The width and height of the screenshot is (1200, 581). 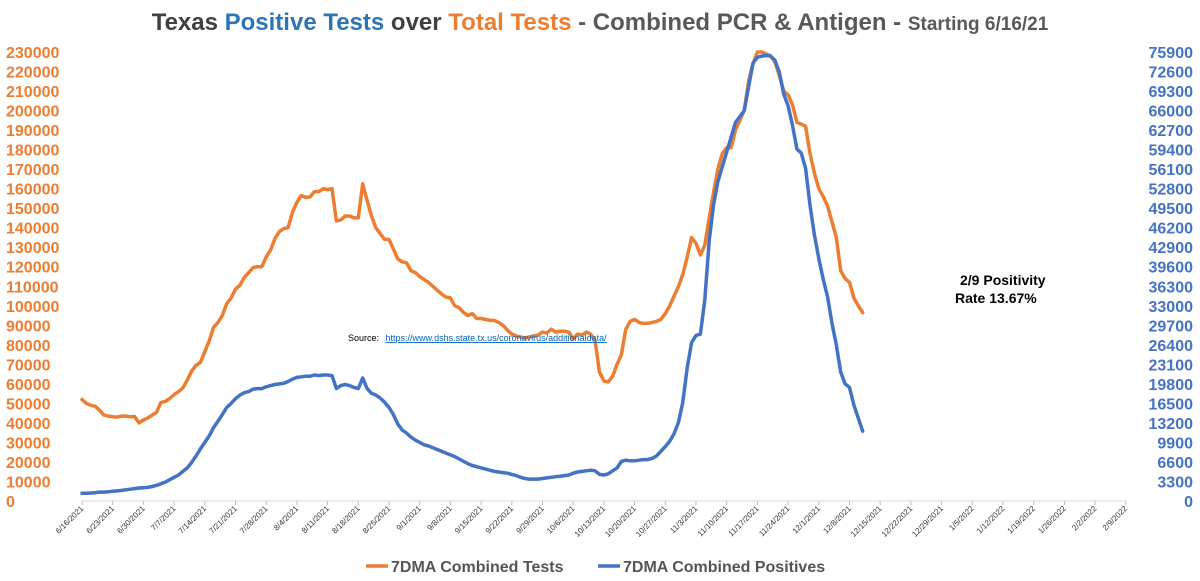 What do you see at coordinates (991, 520) in the screenshot?
I see `x-tick-label: 1/12/2022` at bounding box center [991, 520].